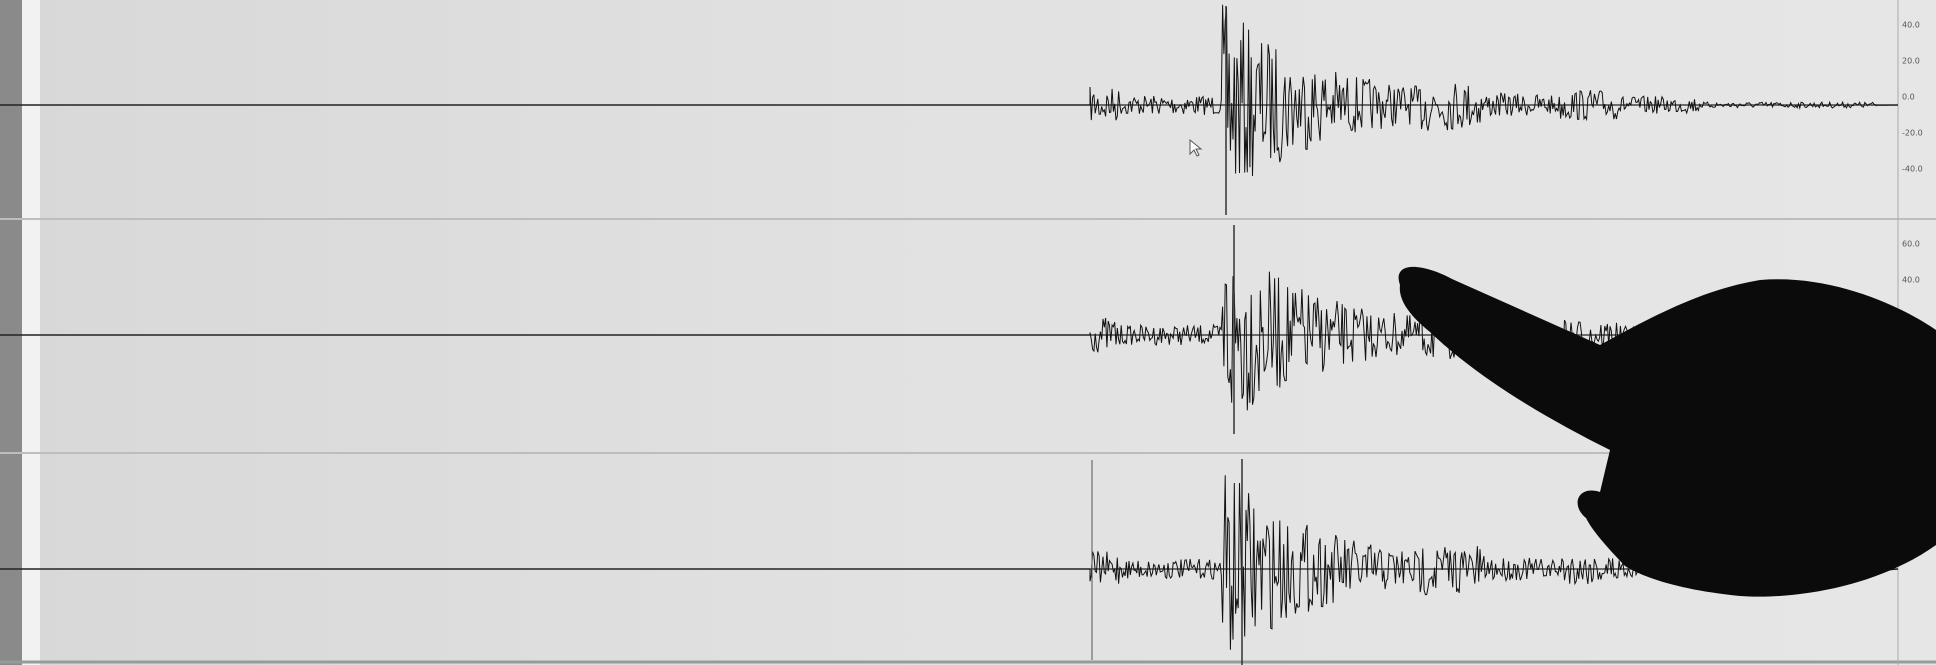 The height and width of the screenshot is (665, 1936). Describe the element at coordinates (11, 332) in the screenshot. I see `left-edge` at that location.